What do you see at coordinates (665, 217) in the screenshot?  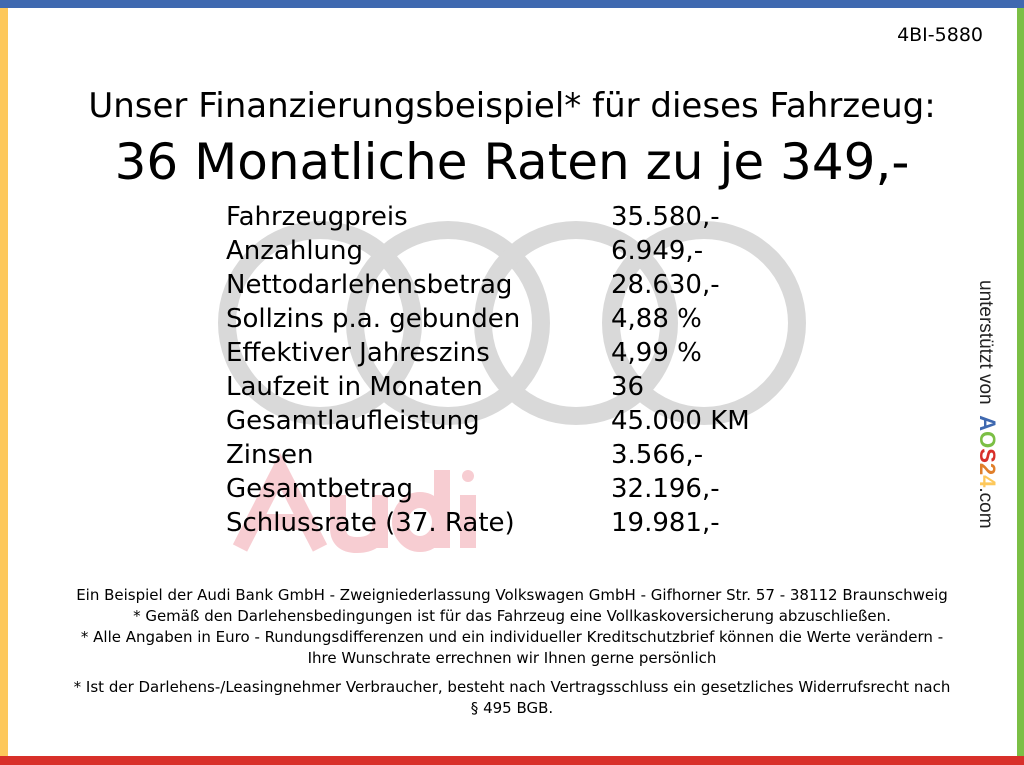 I see `row-value: 35.580,-` at bounding box center [665, 217].